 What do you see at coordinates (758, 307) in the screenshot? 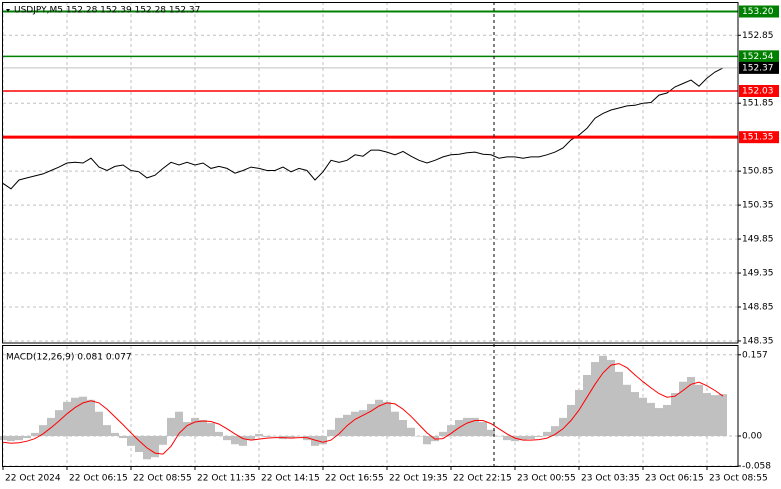
I see `y-tick-label: 148.85` at bounding box center [758, 307].